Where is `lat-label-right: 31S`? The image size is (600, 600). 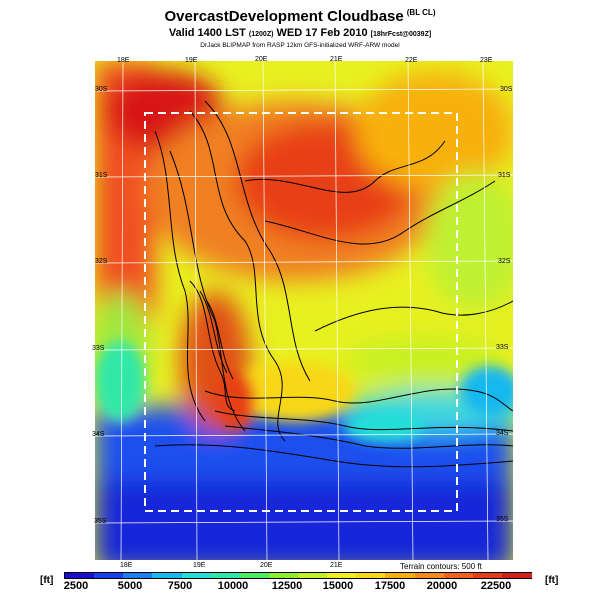
lat-label-right: 31S is located at coordinates (504, 175).